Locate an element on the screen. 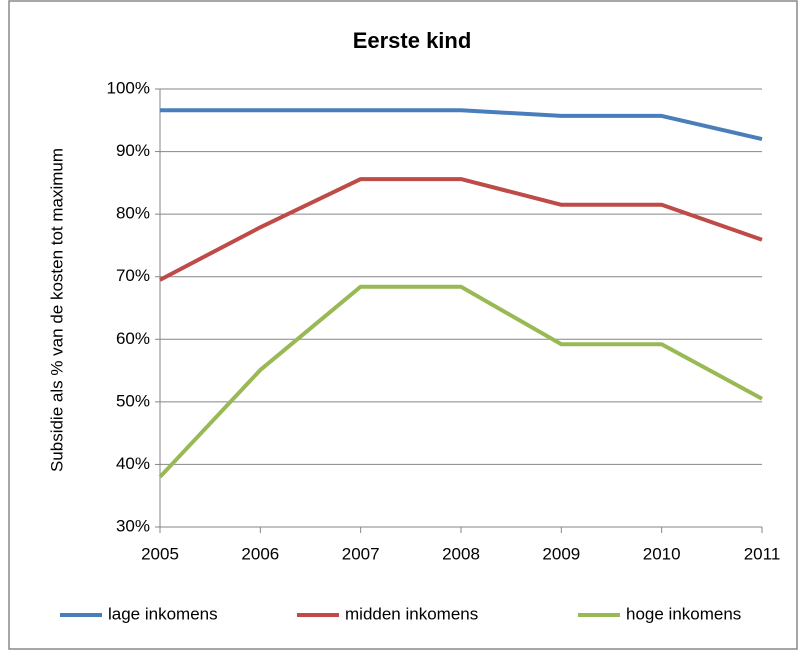  x-tick-label: 2010 is located at coordinates (662, 553).